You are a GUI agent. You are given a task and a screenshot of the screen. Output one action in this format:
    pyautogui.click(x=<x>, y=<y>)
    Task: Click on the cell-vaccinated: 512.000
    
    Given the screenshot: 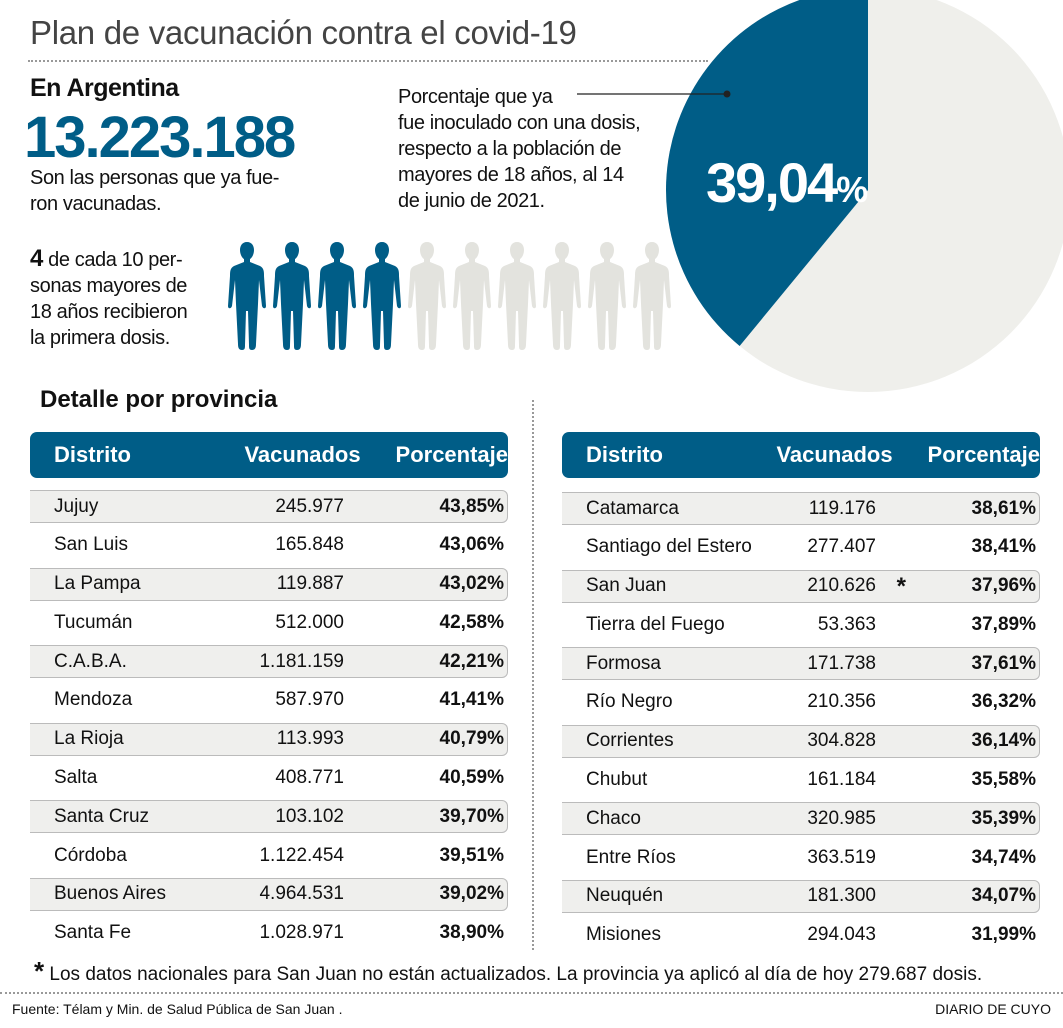 What is the action you would take?
    pyautogui.click(x=309, y=622)
    